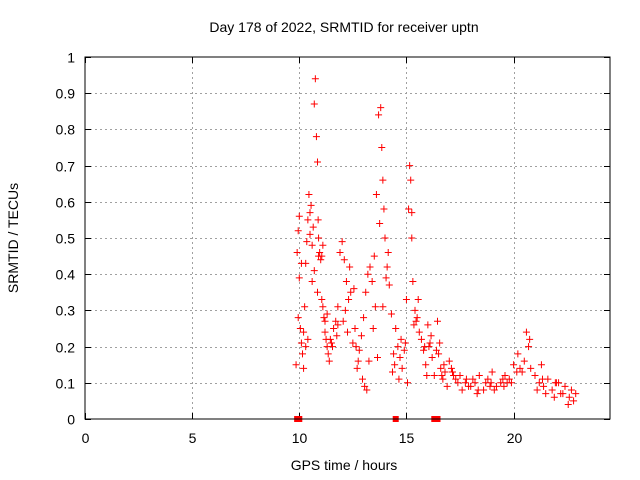 Image resolution: width=640 pixels, height=480 pixels. Describe the element at coordinates (71, 58) in the screenshot. I see `y-tick-label: 1` at that location.